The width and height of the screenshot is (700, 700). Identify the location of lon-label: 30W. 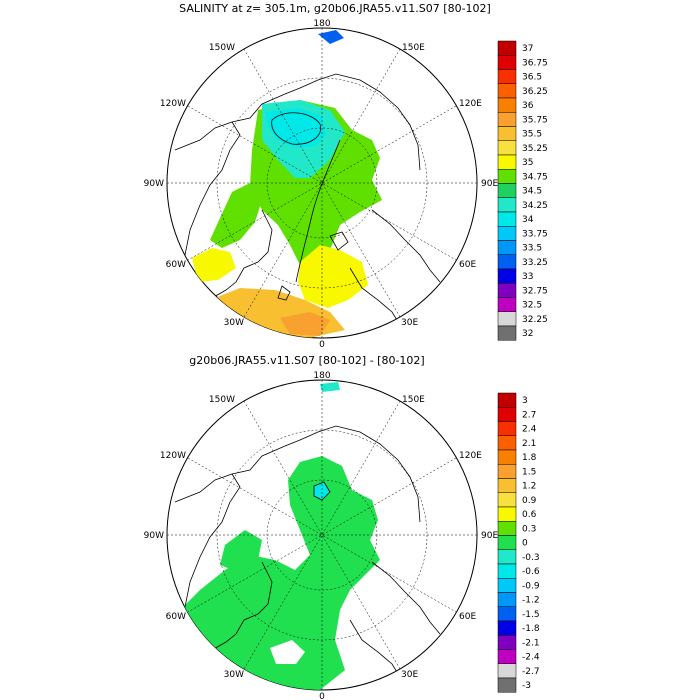
(234, 323).